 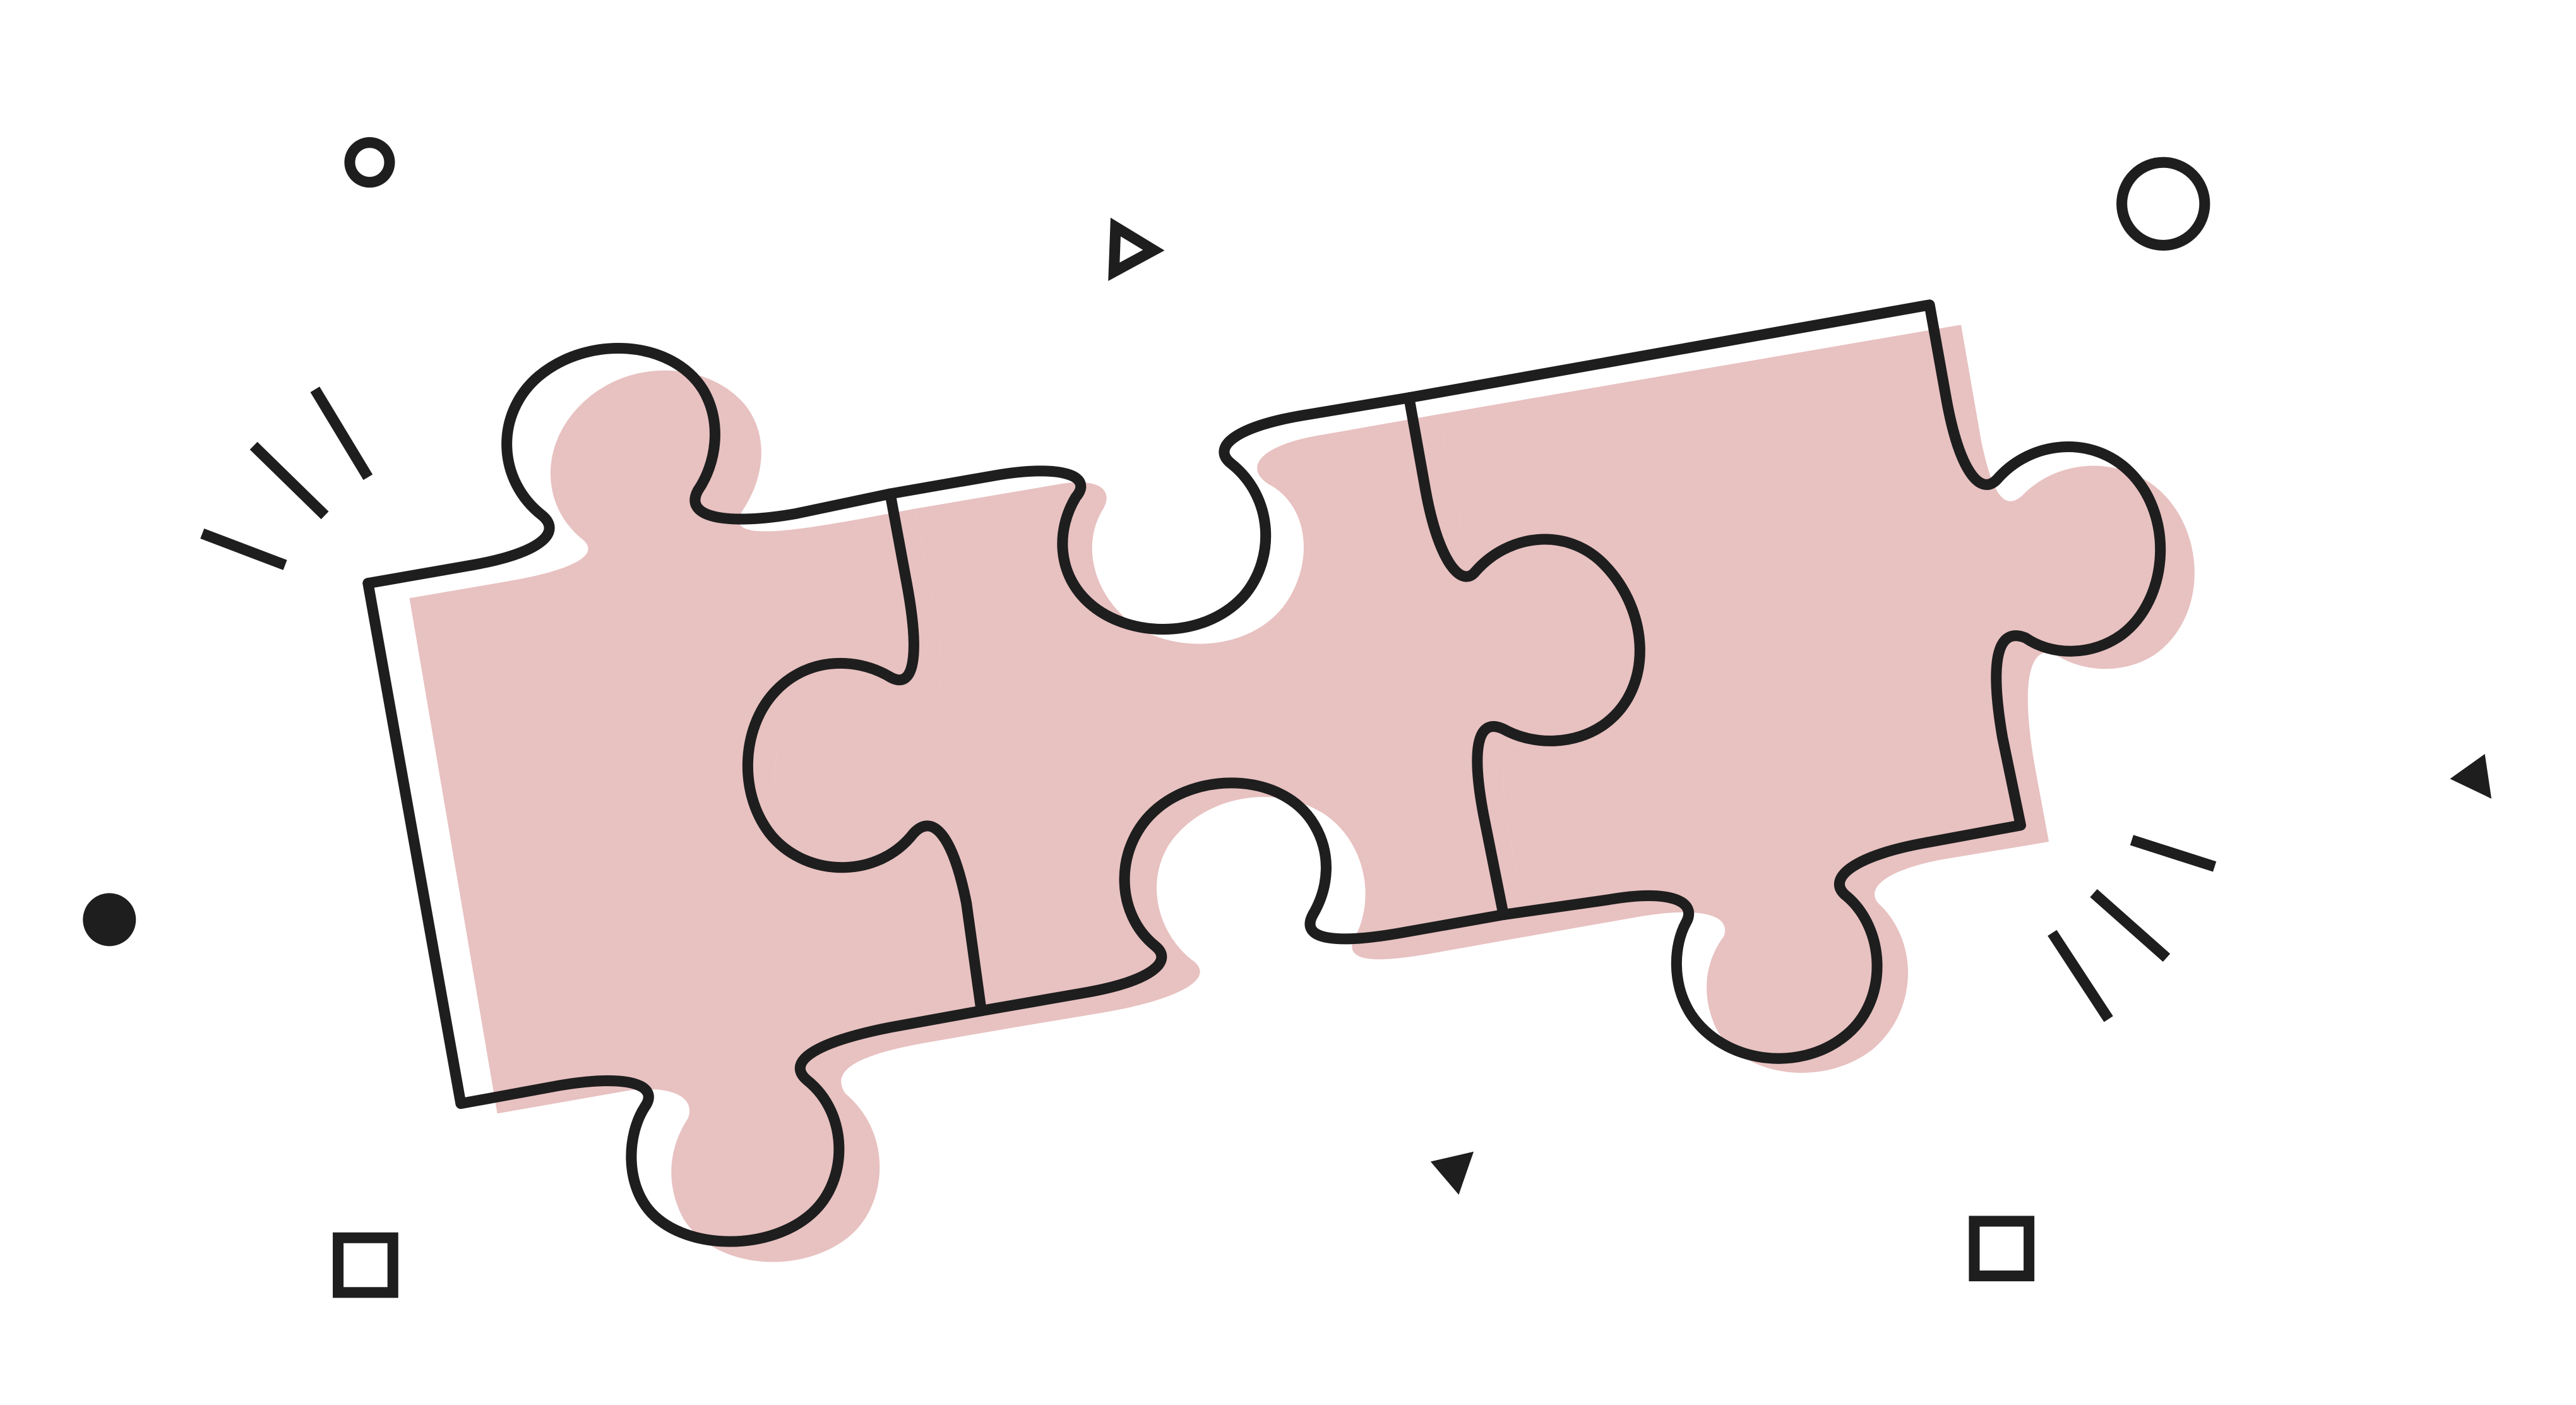 I want to click on small-circle-top-left, so click(x=369, y=162).